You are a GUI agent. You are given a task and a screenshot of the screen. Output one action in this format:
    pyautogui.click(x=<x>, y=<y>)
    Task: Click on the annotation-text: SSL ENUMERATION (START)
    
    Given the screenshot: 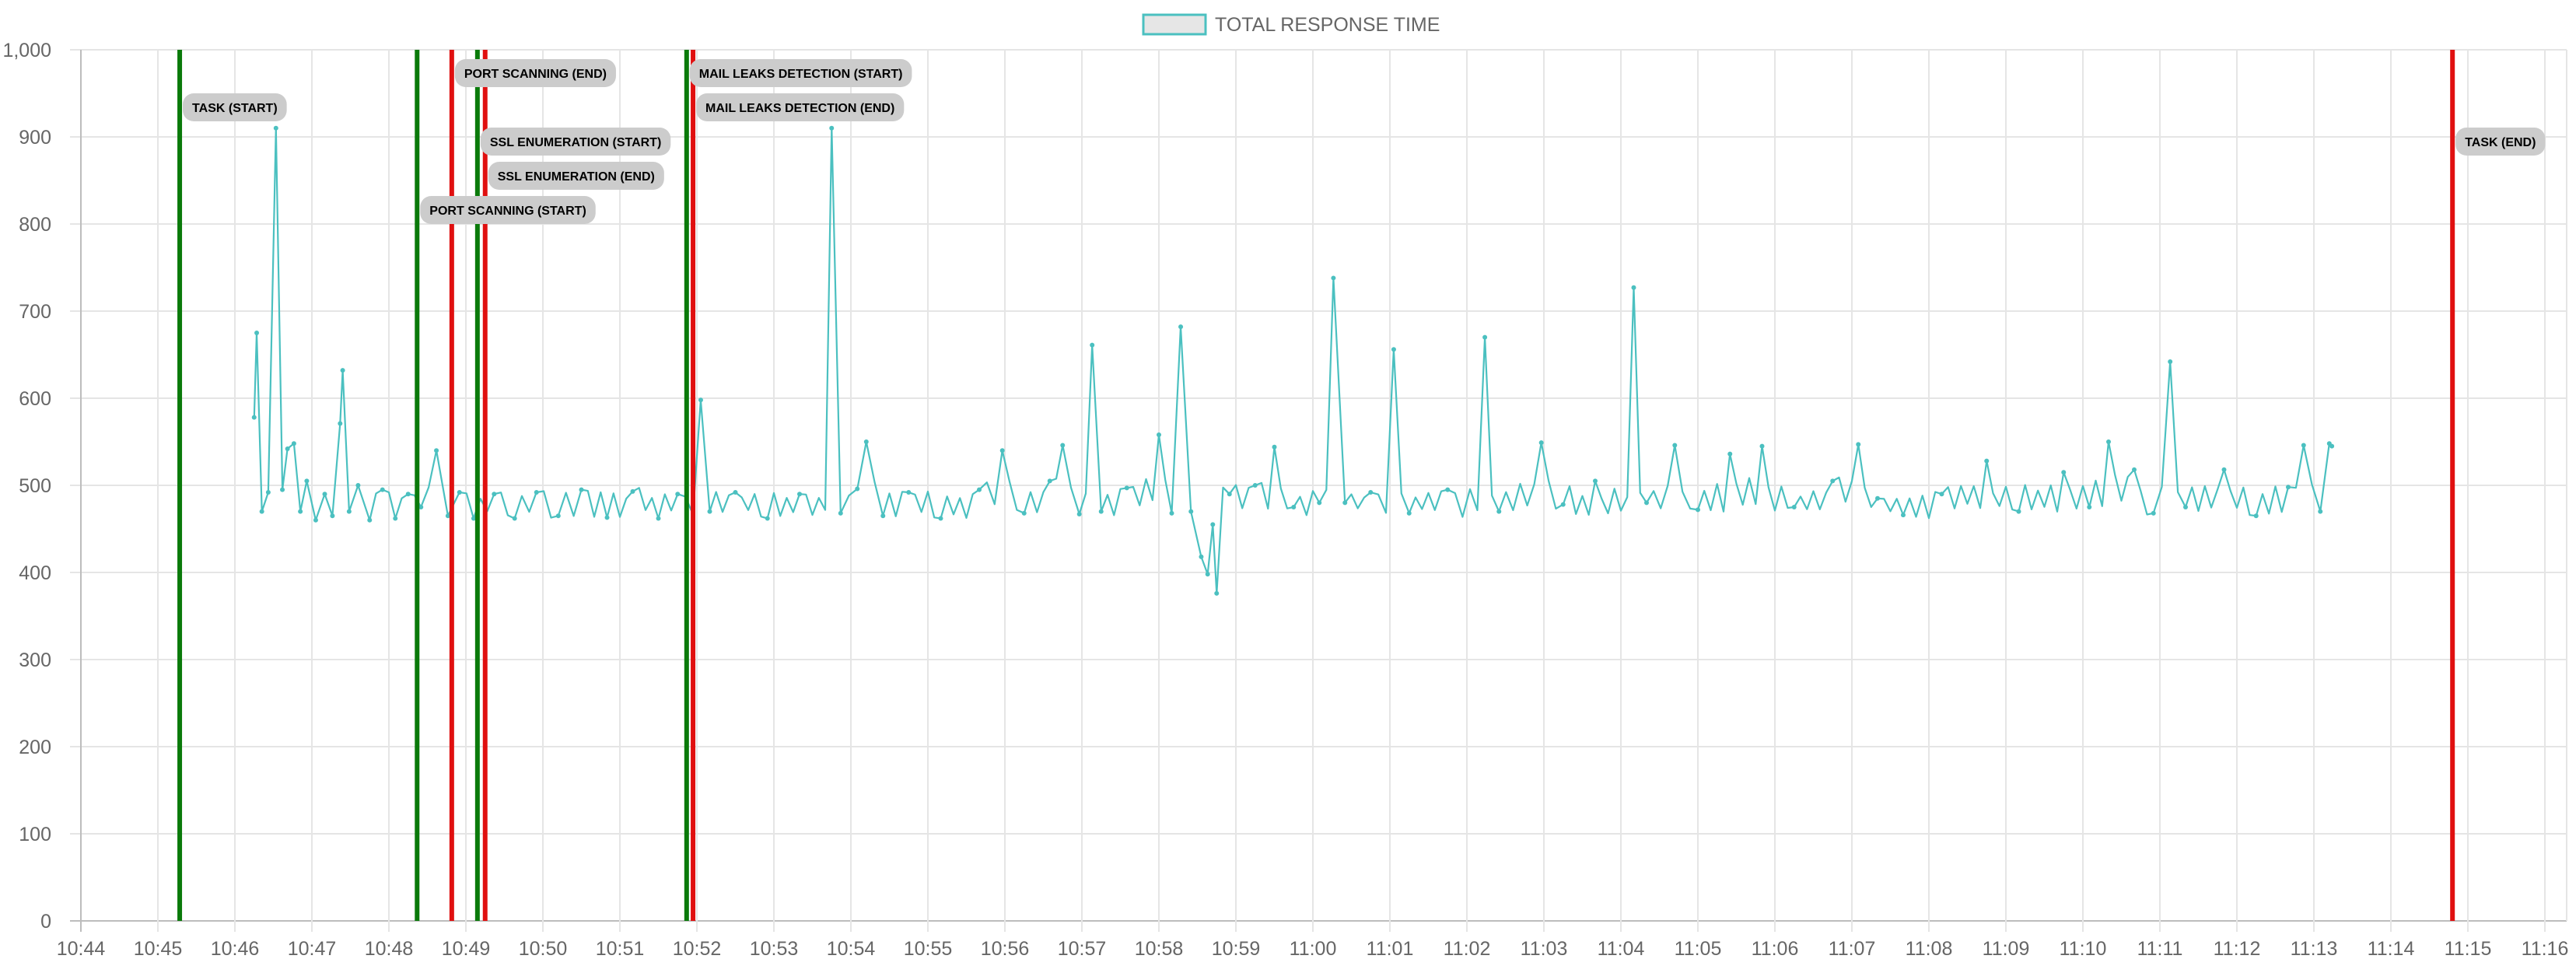 What is the action you would take?
    pyautogui.click(x=575, y=142)
    